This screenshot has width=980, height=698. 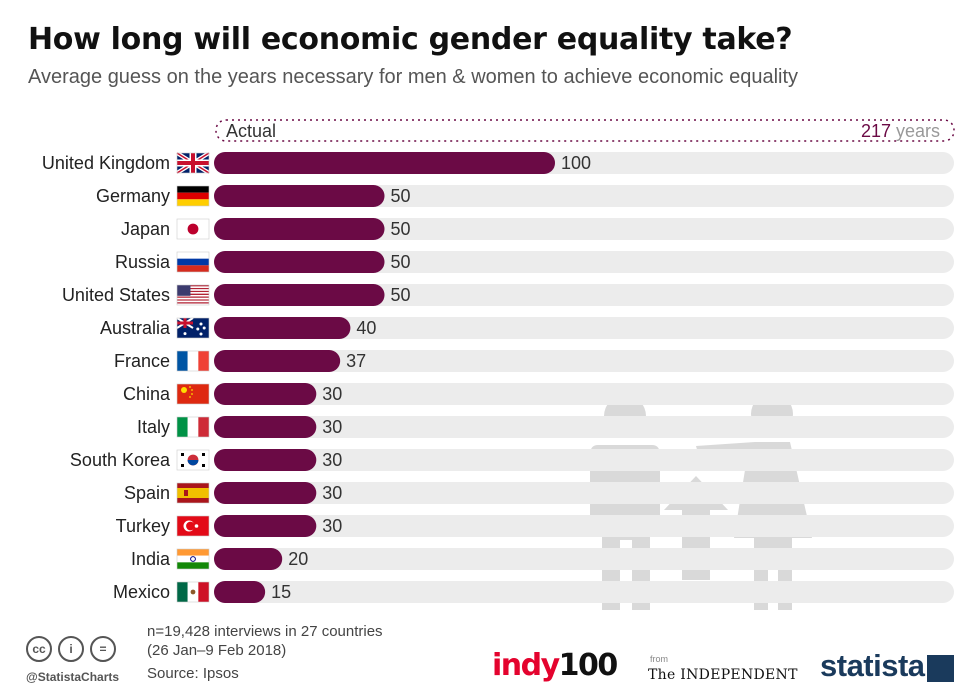 I want to click on note-line-2: (26 Jan–9 Feb 2018), so click(x=217, y=650).